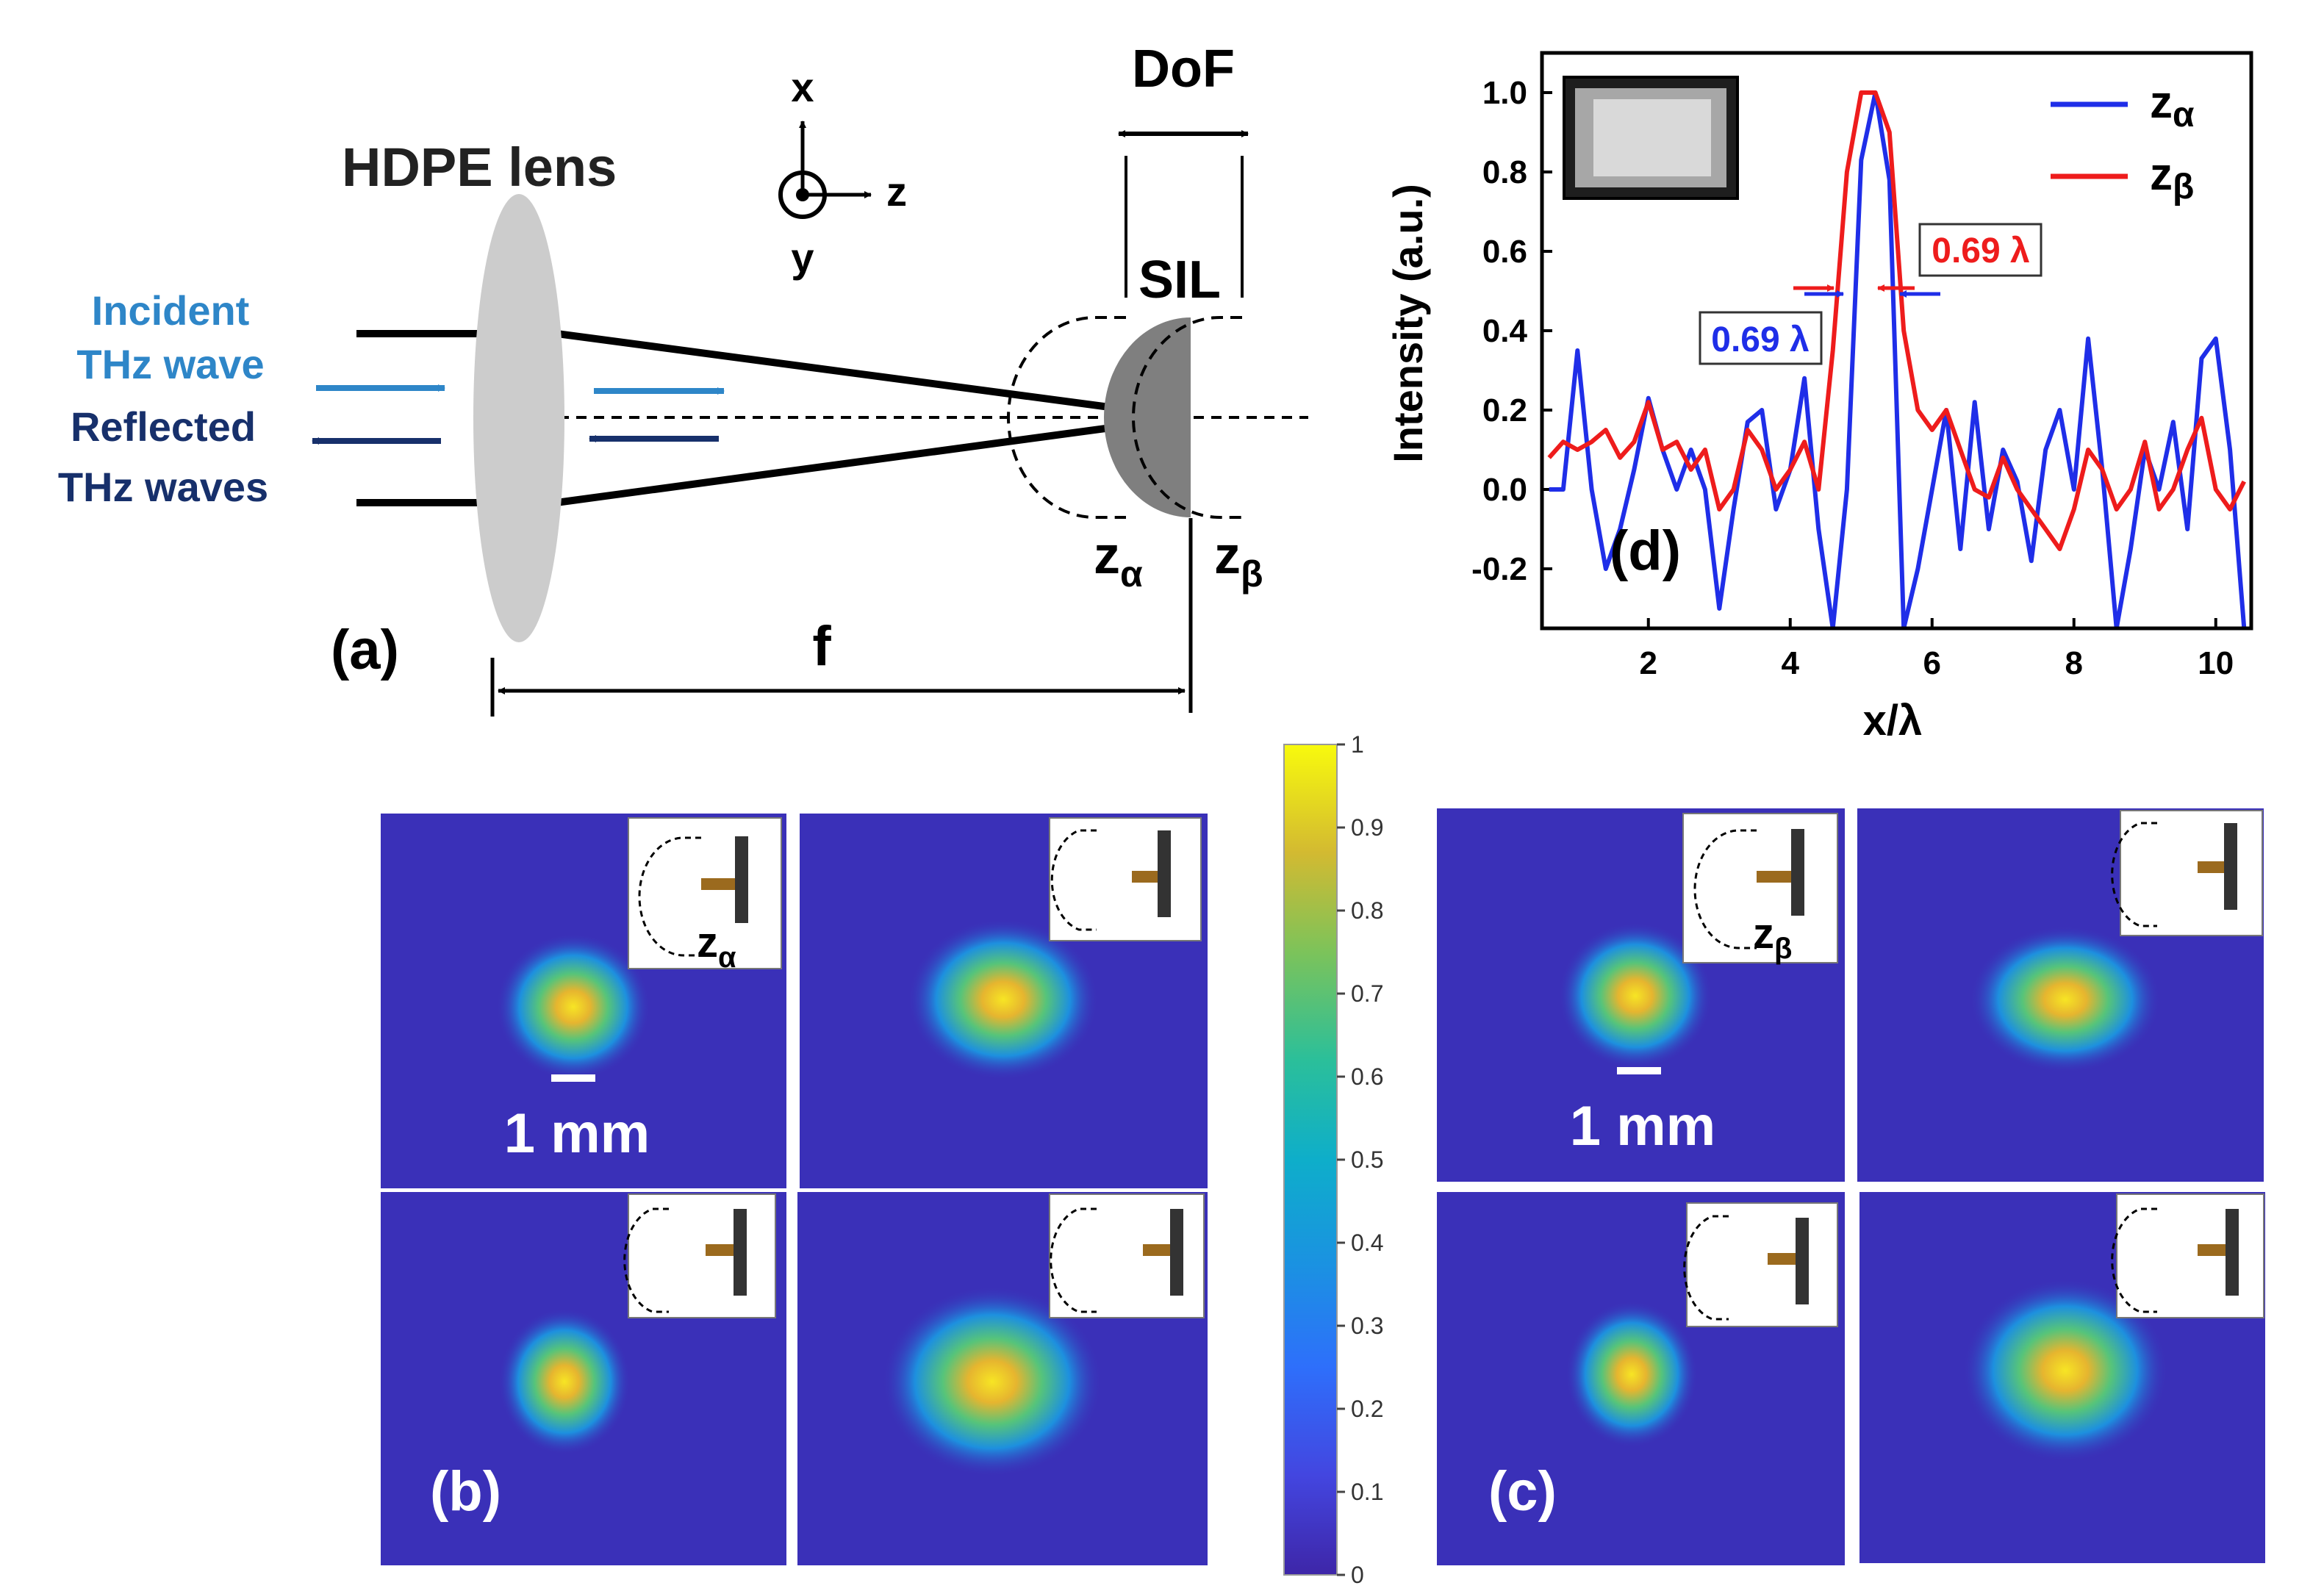 The width and height of the screenshot is (2324, 1594). What do you see at coordinates (1367, 910) in the screenshot?
I see `colorbar-tick-label: 0.8` at bounding box center [1367, 910].